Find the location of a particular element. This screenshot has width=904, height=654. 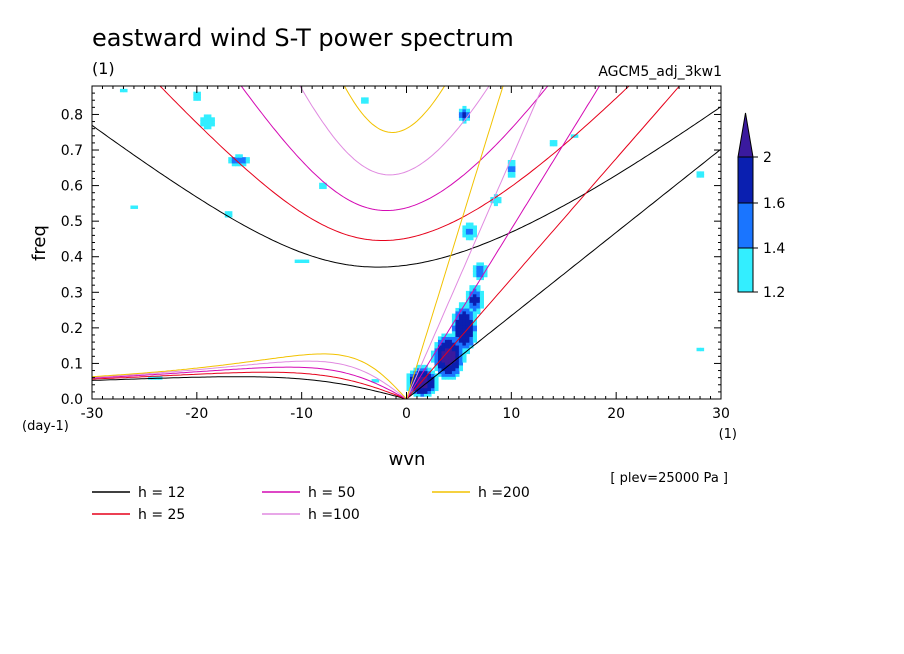

y-tick-label: 0.2 is located at coordinates (72, 329).